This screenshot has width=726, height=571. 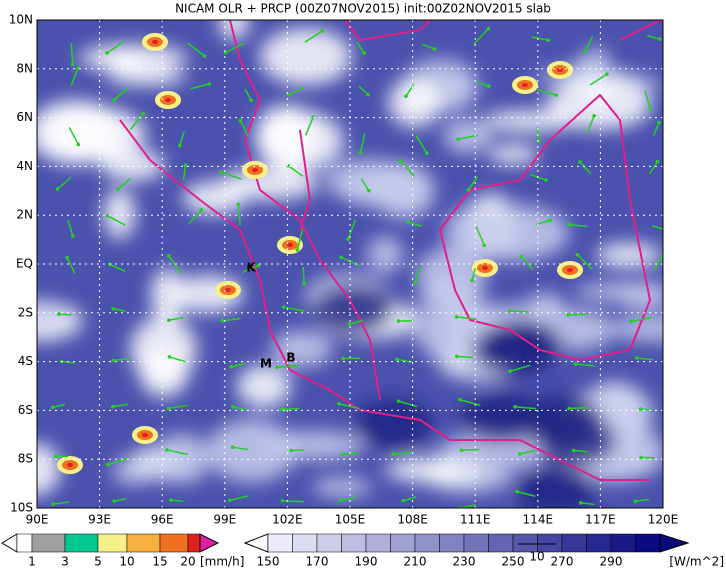 What do you see at coordinates (305, 210) in the screenshot?
I see `coastline` at bounding box center [305, 210].